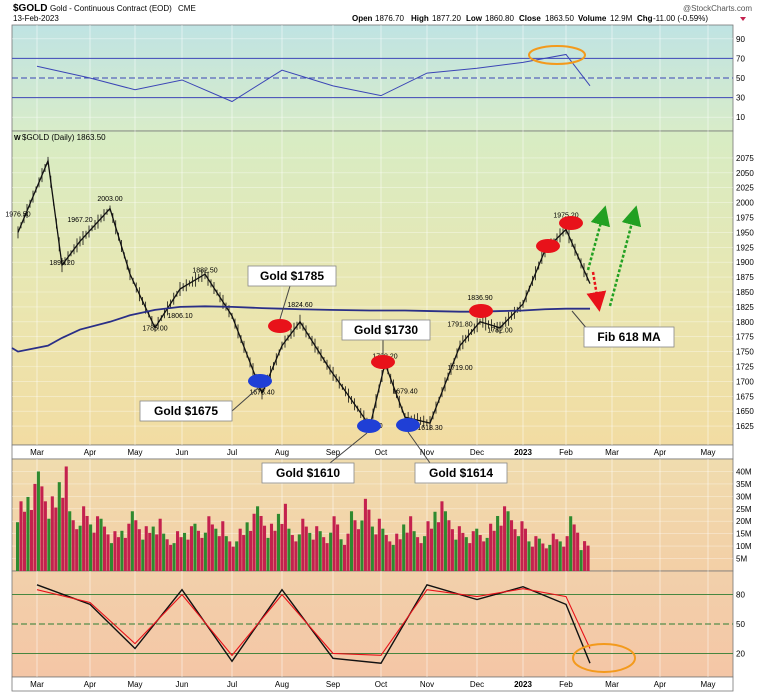 Image resolution: width=765 pixels, height=697 pixels. Describe the element at coordinates (745, 367) in the screenshot. I see `price-tick-label: 1725` at that location.